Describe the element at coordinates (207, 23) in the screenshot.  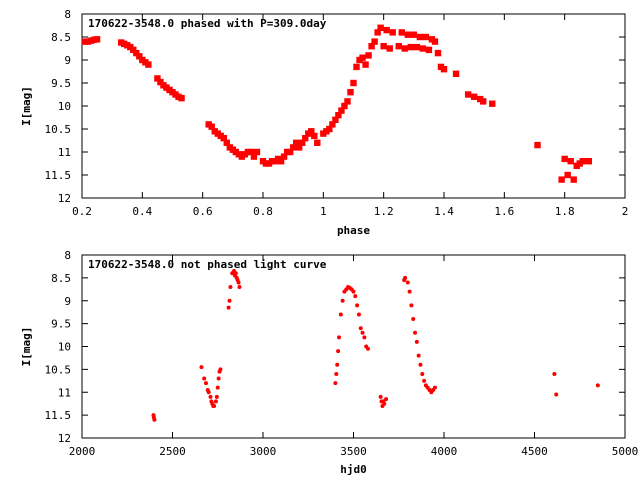
I see `plot-title: 170622-3548.0 phased with P=309.0day` at that location.